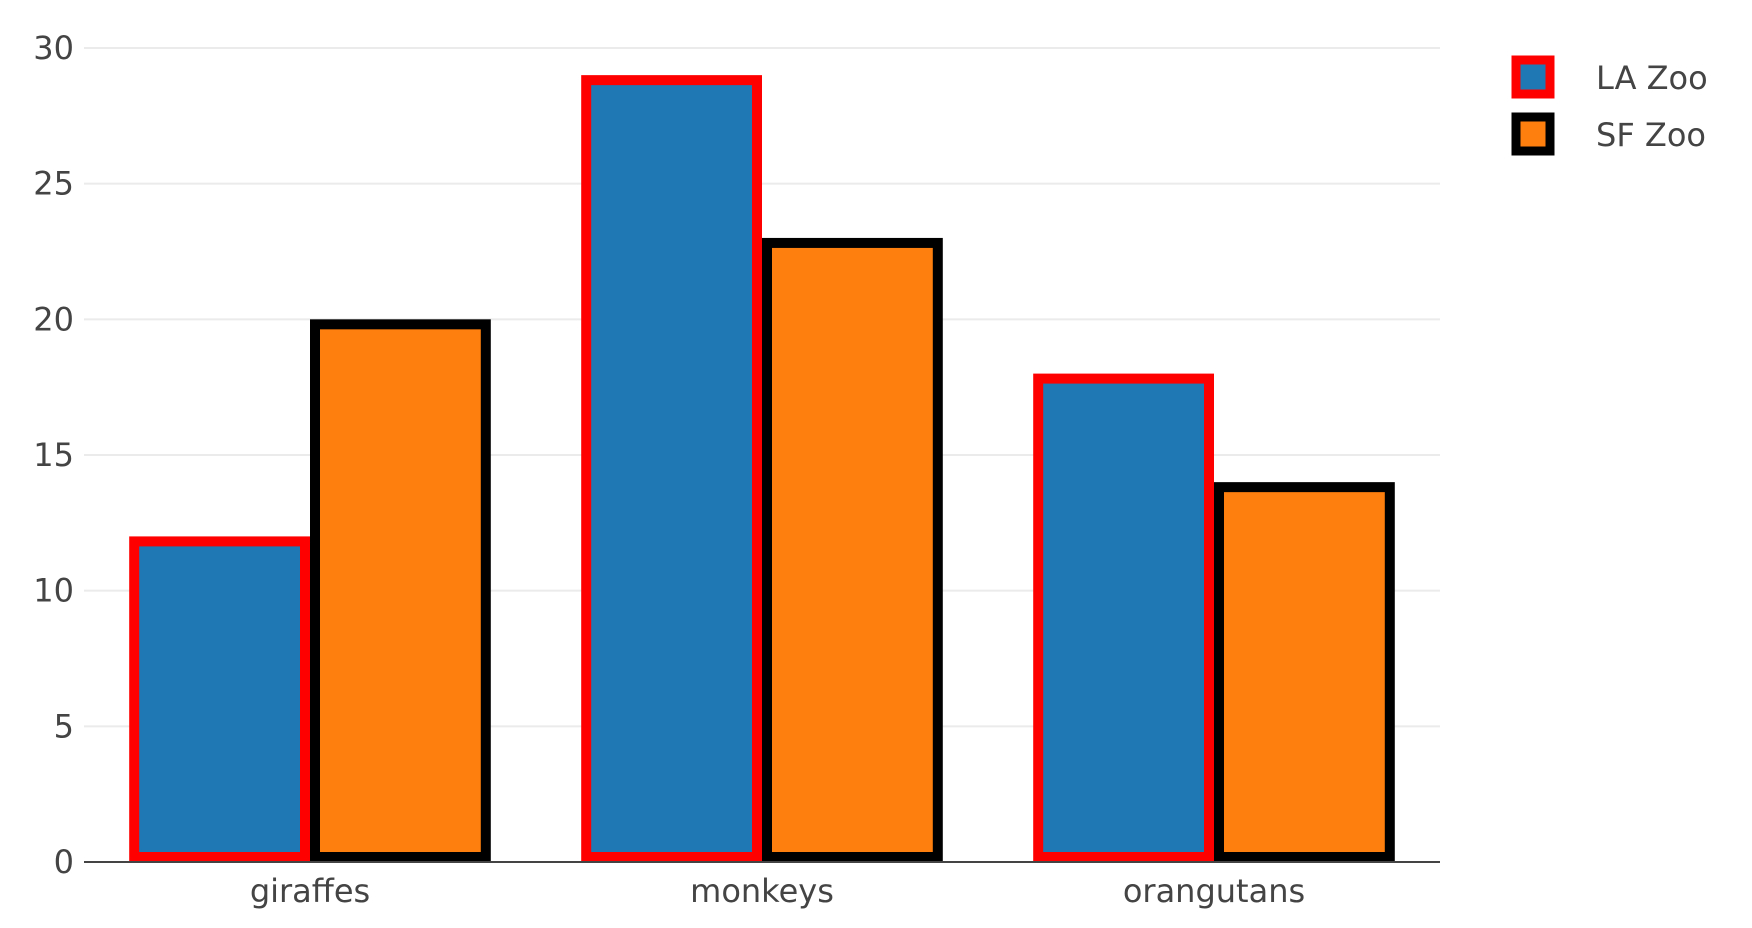 Image resolution: width=1752 pixels, height=928 pixels. What do you see at coordinates (53, 184) in the screenshot?
I see `y-tick-label: 25` at bounding box center [53, 184].